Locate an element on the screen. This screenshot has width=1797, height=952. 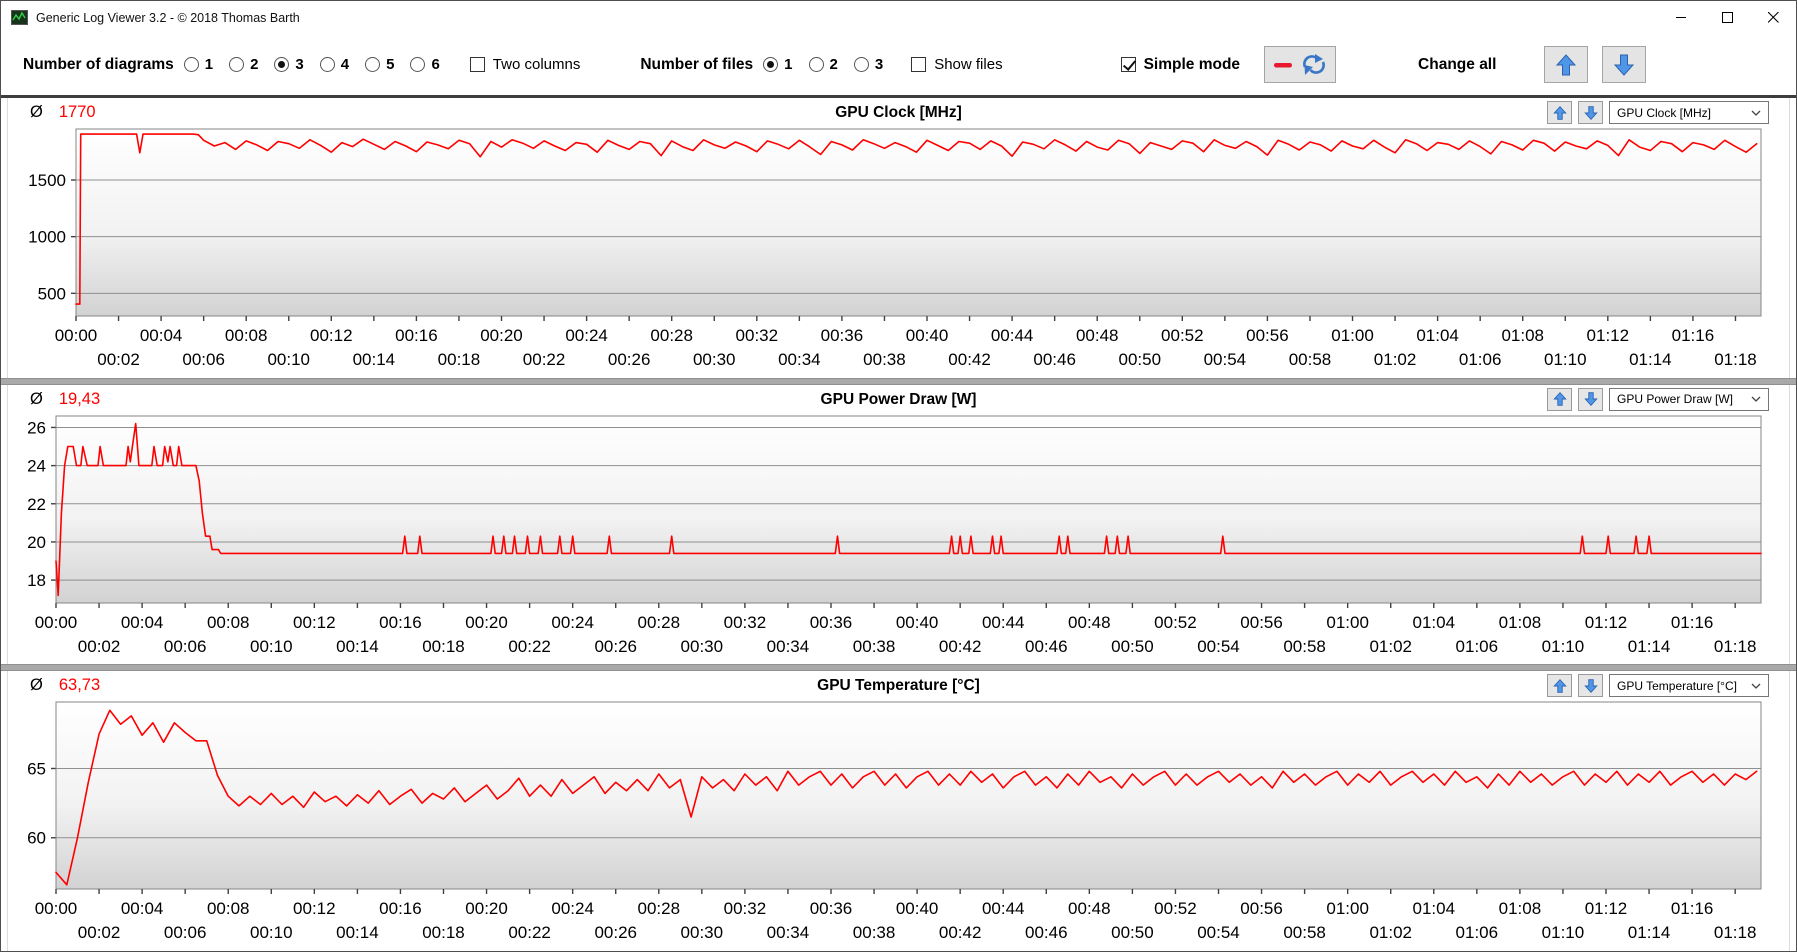
maximize-icon is located at coordinates (1727, 17).